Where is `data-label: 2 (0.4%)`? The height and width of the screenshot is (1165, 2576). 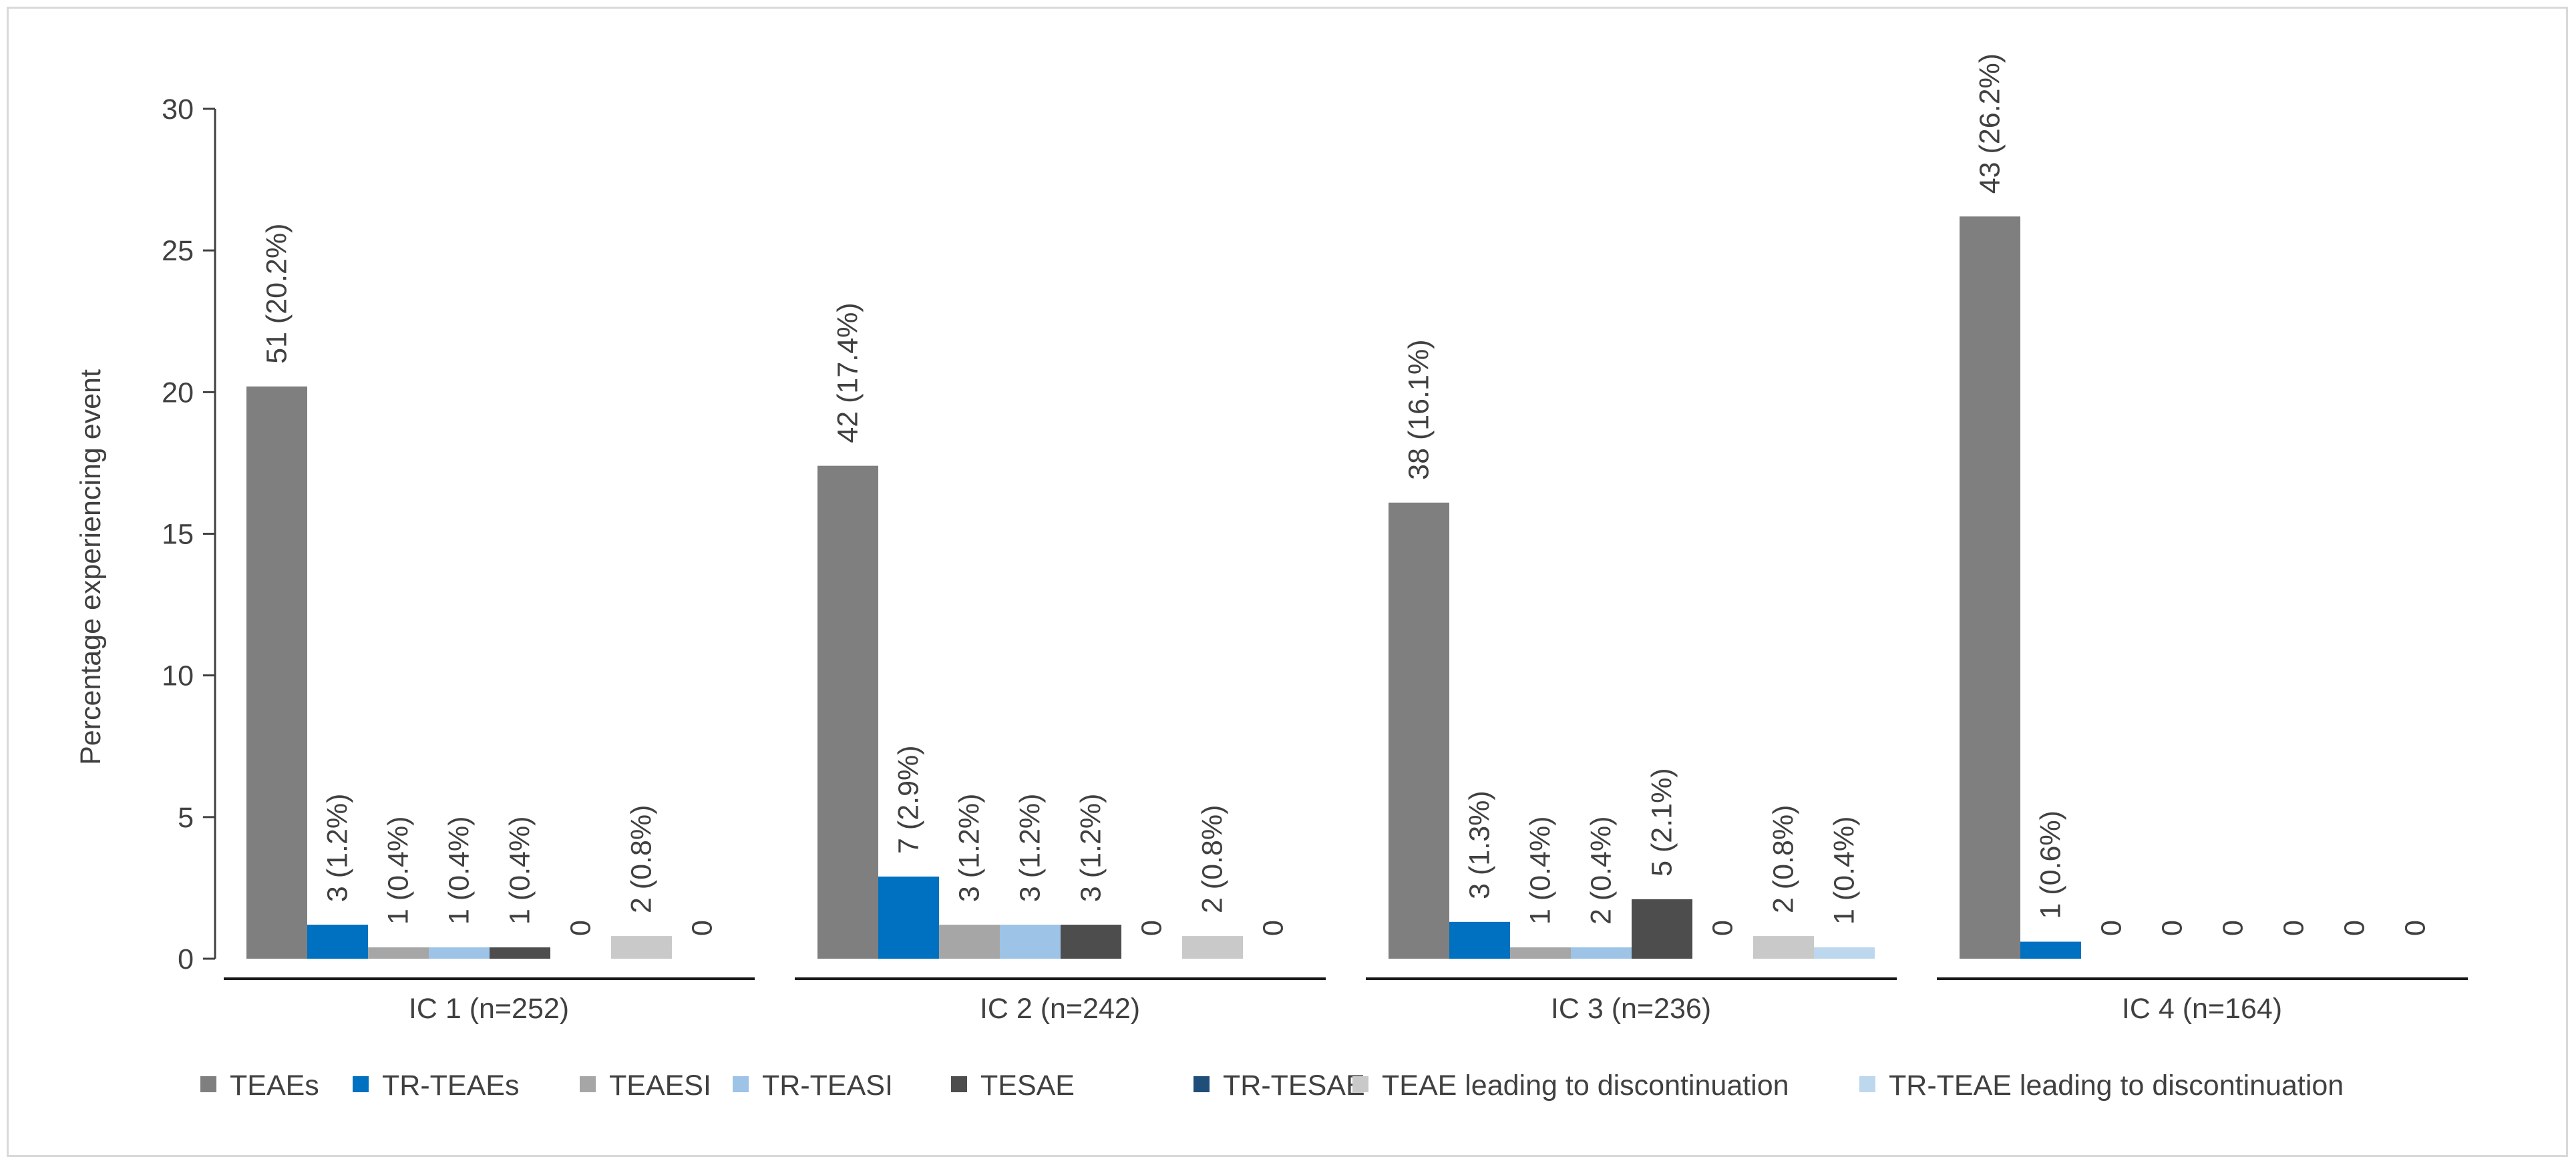 data-label: 2 (0.4%) is located at coordinates (1602, 871).